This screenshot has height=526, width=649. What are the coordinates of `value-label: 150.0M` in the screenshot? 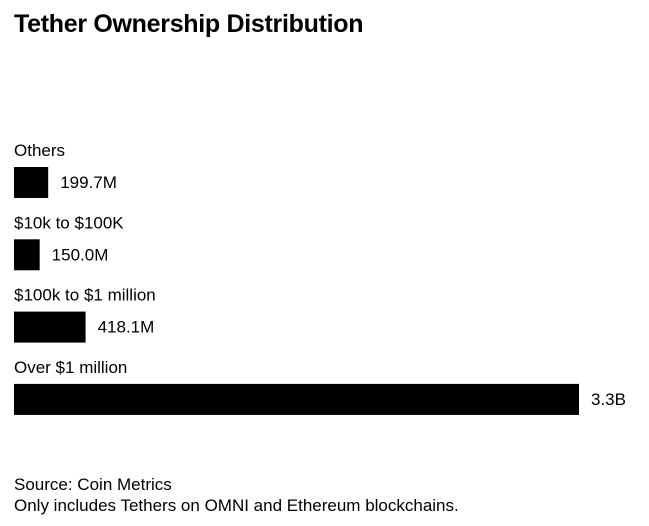 It's located at (80, 254).